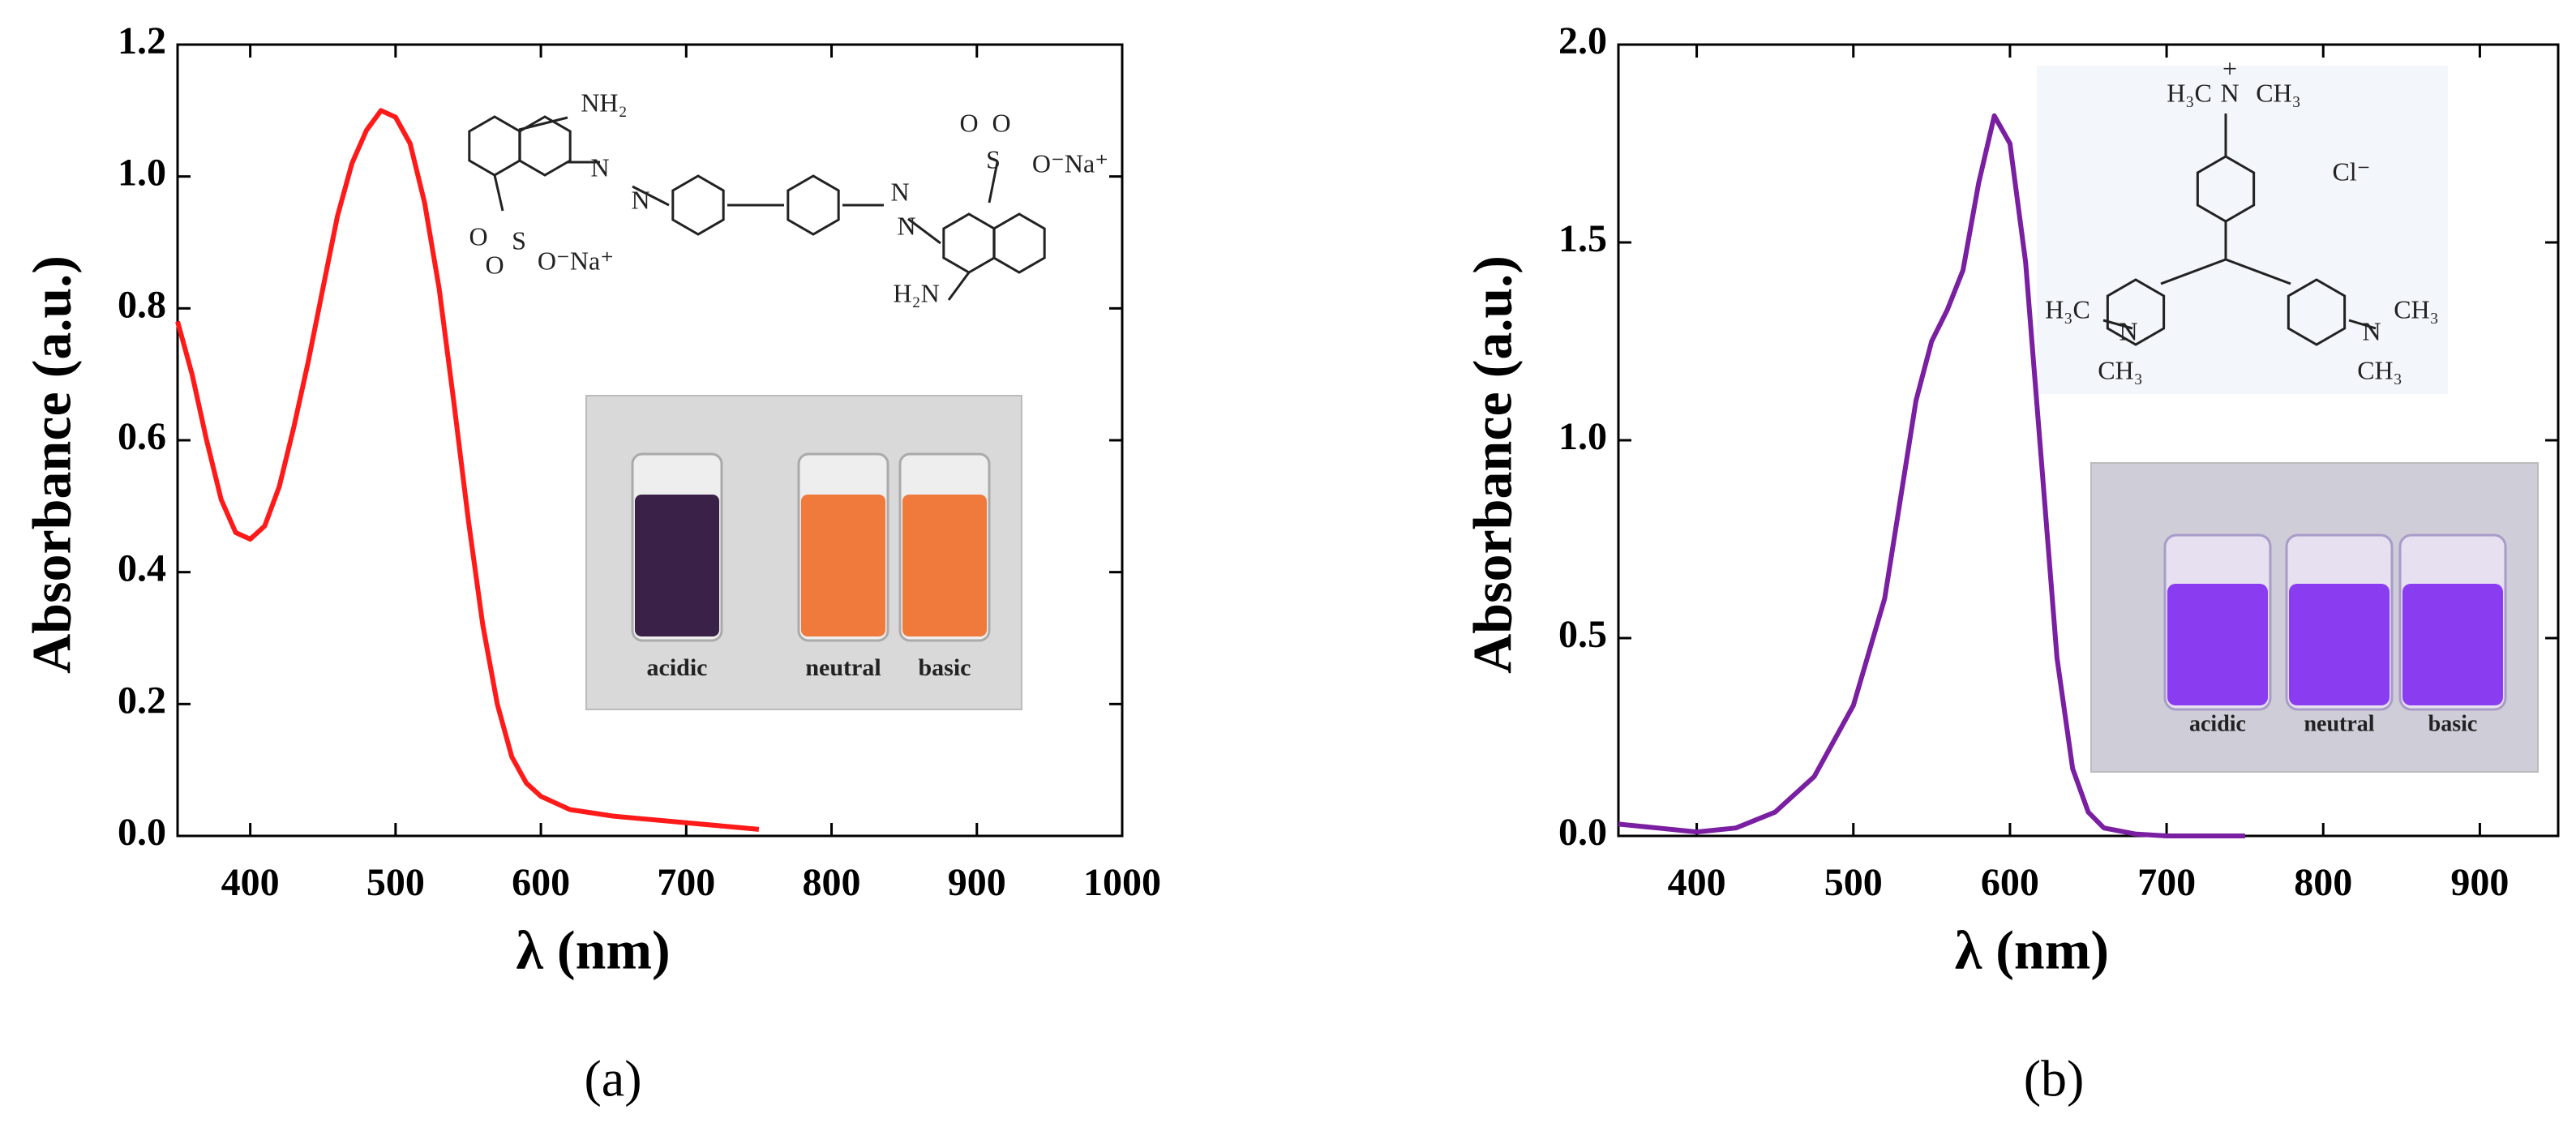  Describe the element at coordinates (142, 40) in the screenshot. I see `y-tick-label: 1.2` at that location.